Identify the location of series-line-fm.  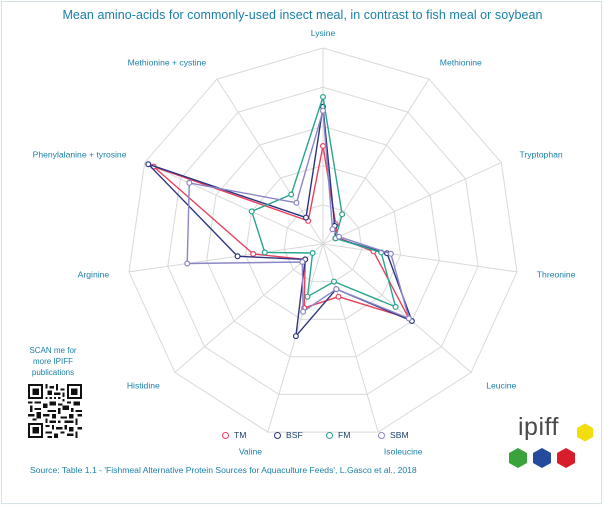
(323, 202).